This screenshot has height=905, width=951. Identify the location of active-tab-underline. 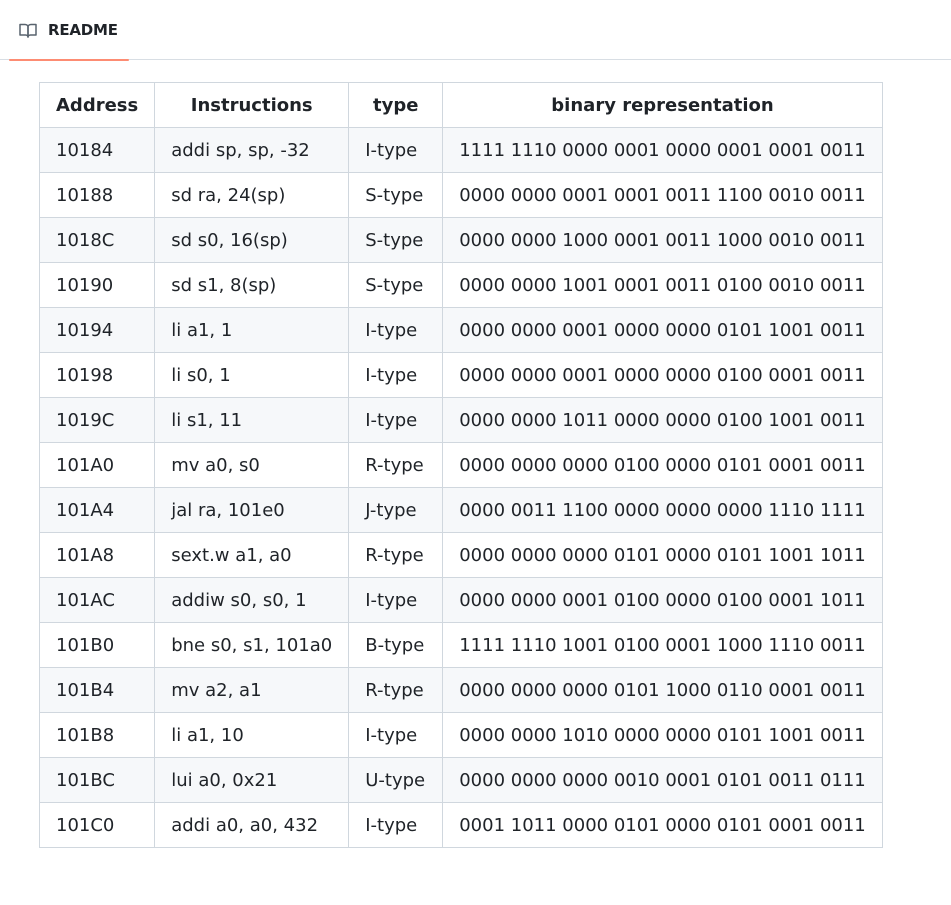
(69, 60).